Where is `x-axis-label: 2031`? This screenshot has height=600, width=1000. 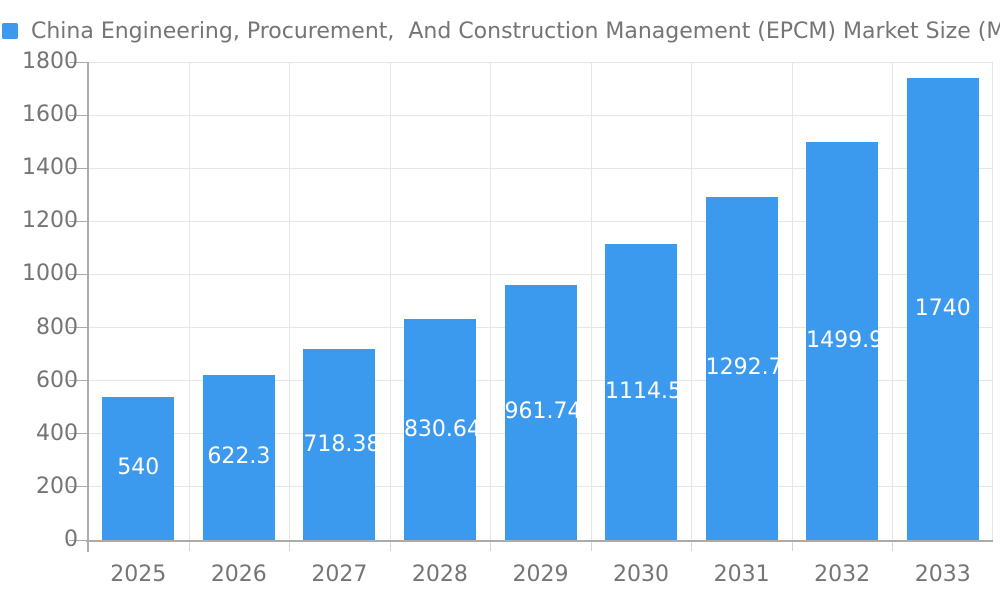
x-axis-label: 2031 is located at coordinates (741, 574).